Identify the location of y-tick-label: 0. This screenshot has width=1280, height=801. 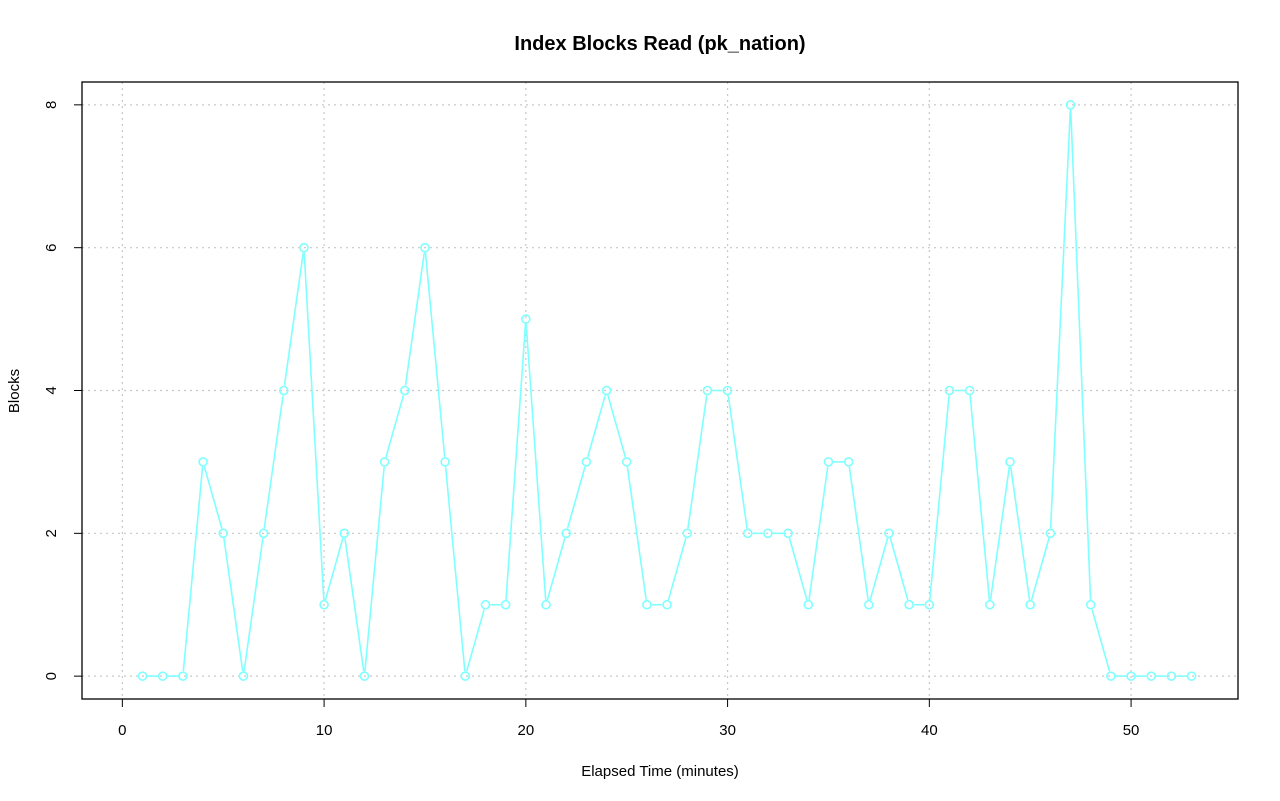
(51, 676).